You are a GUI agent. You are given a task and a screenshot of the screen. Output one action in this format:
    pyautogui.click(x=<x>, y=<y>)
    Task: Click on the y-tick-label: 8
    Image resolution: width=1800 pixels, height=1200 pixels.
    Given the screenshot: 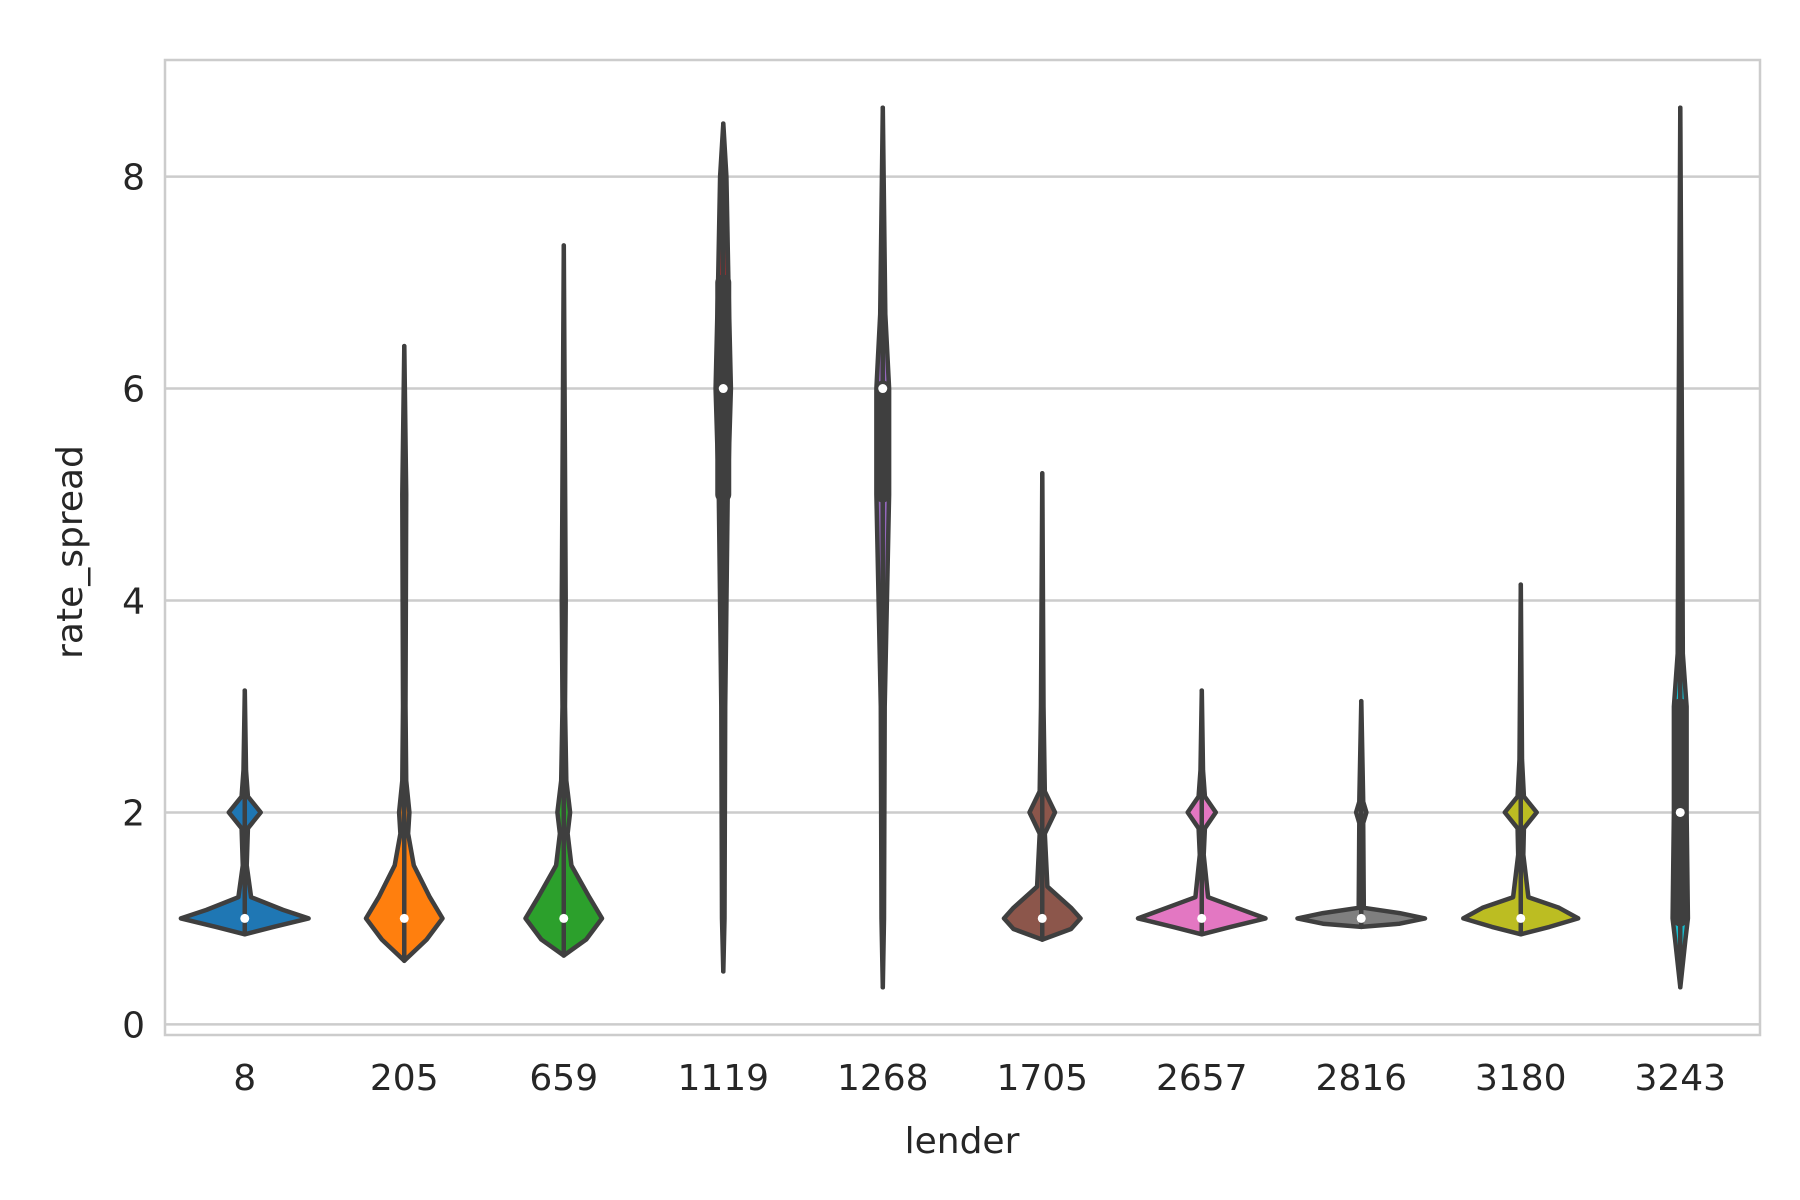 What is the action you would take?
    pyautogui.click(x=133, y=178)
    